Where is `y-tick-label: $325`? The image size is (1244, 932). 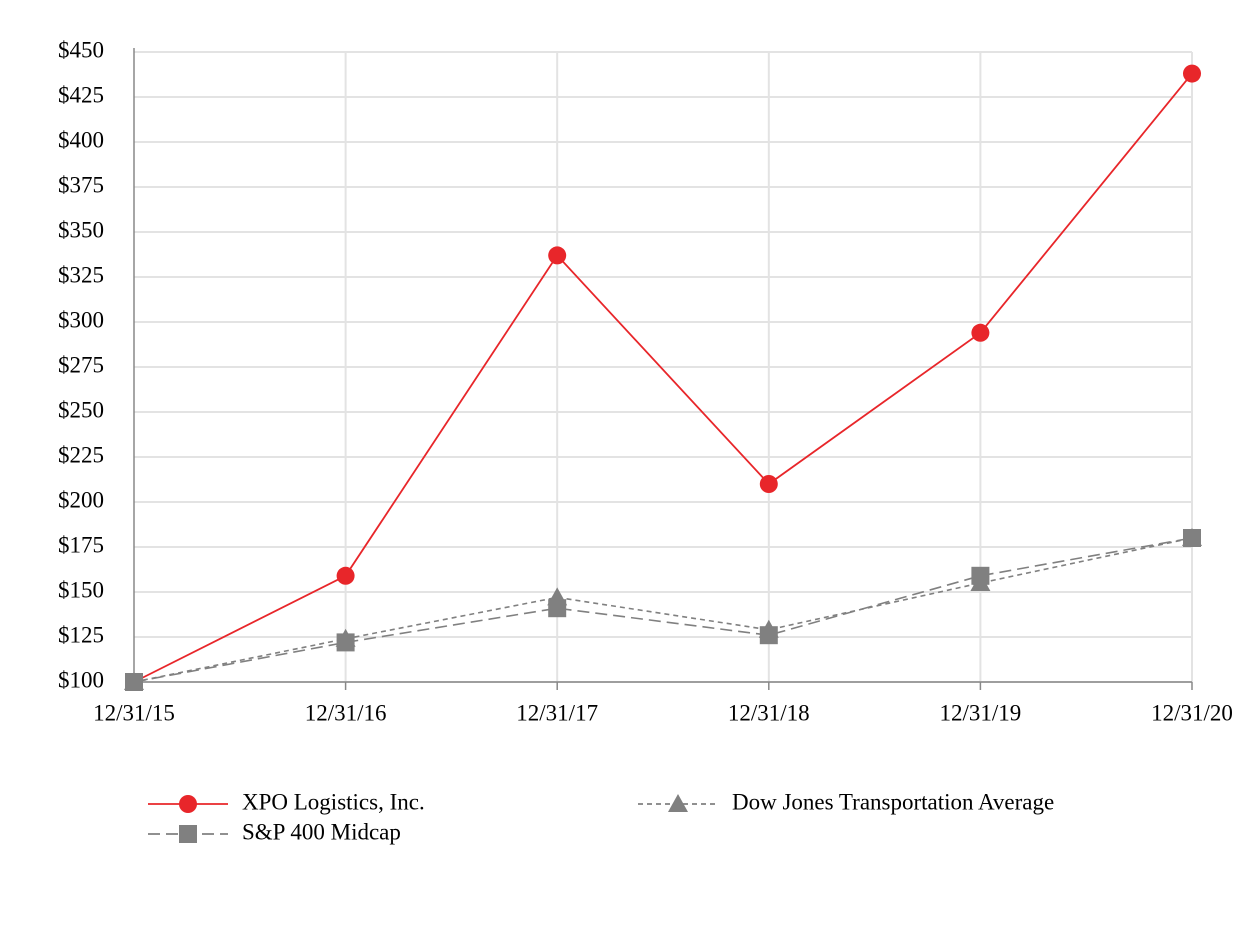 y-tick-label: $325 is located at coordinates (81, 274).